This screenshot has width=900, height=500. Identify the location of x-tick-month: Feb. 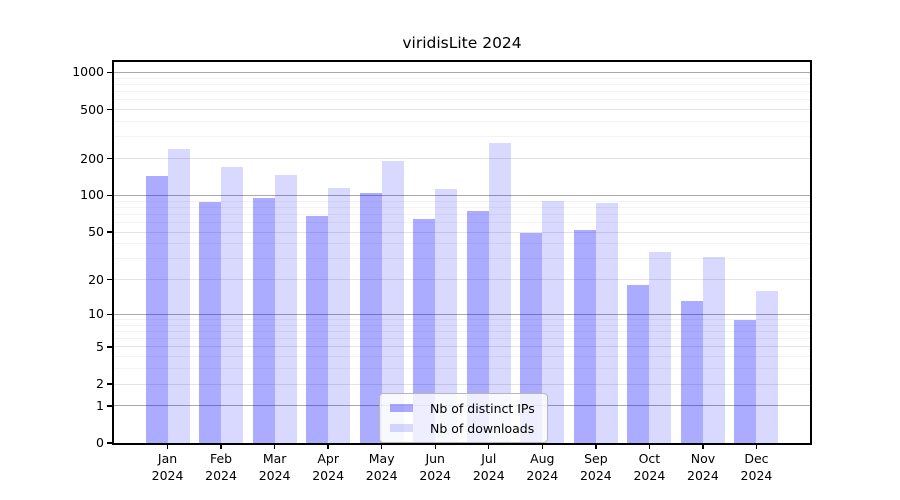
(221, 458).